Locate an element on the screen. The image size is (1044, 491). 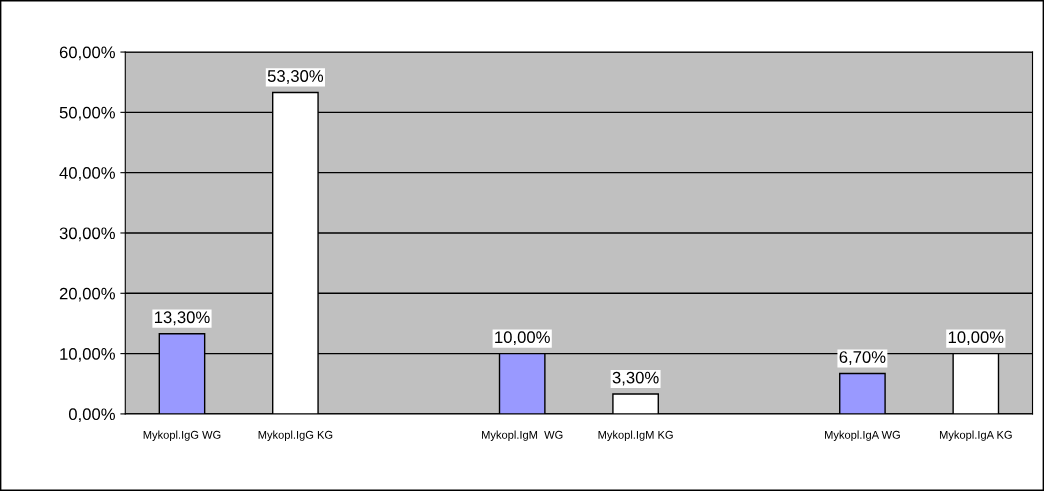
data-label: 6,70% is located at coordinates (862, 358).